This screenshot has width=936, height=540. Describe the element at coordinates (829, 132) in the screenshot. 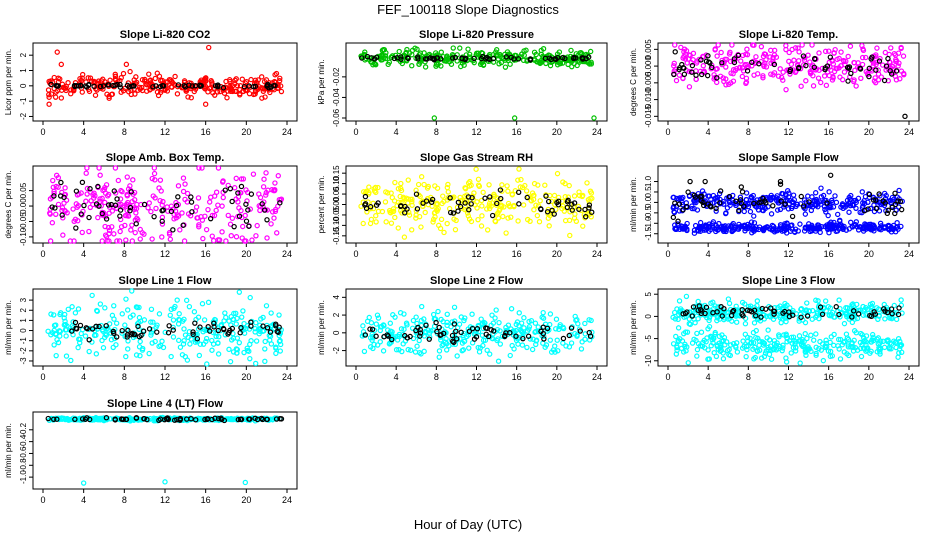

I see `x-tick-label: 16` at that location.